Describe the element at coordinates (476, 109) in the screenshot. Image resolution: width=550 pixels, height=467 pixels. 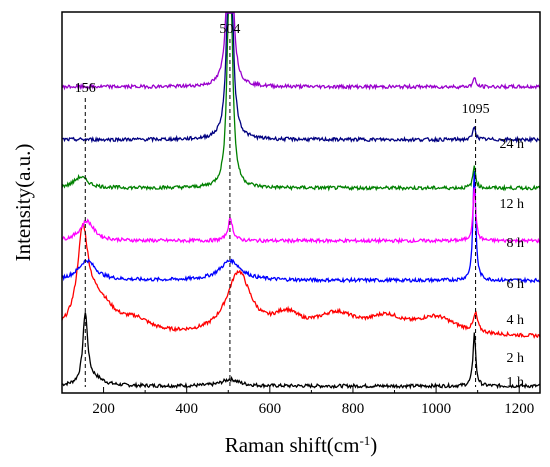
I see `peak-label: 1095` at that location.